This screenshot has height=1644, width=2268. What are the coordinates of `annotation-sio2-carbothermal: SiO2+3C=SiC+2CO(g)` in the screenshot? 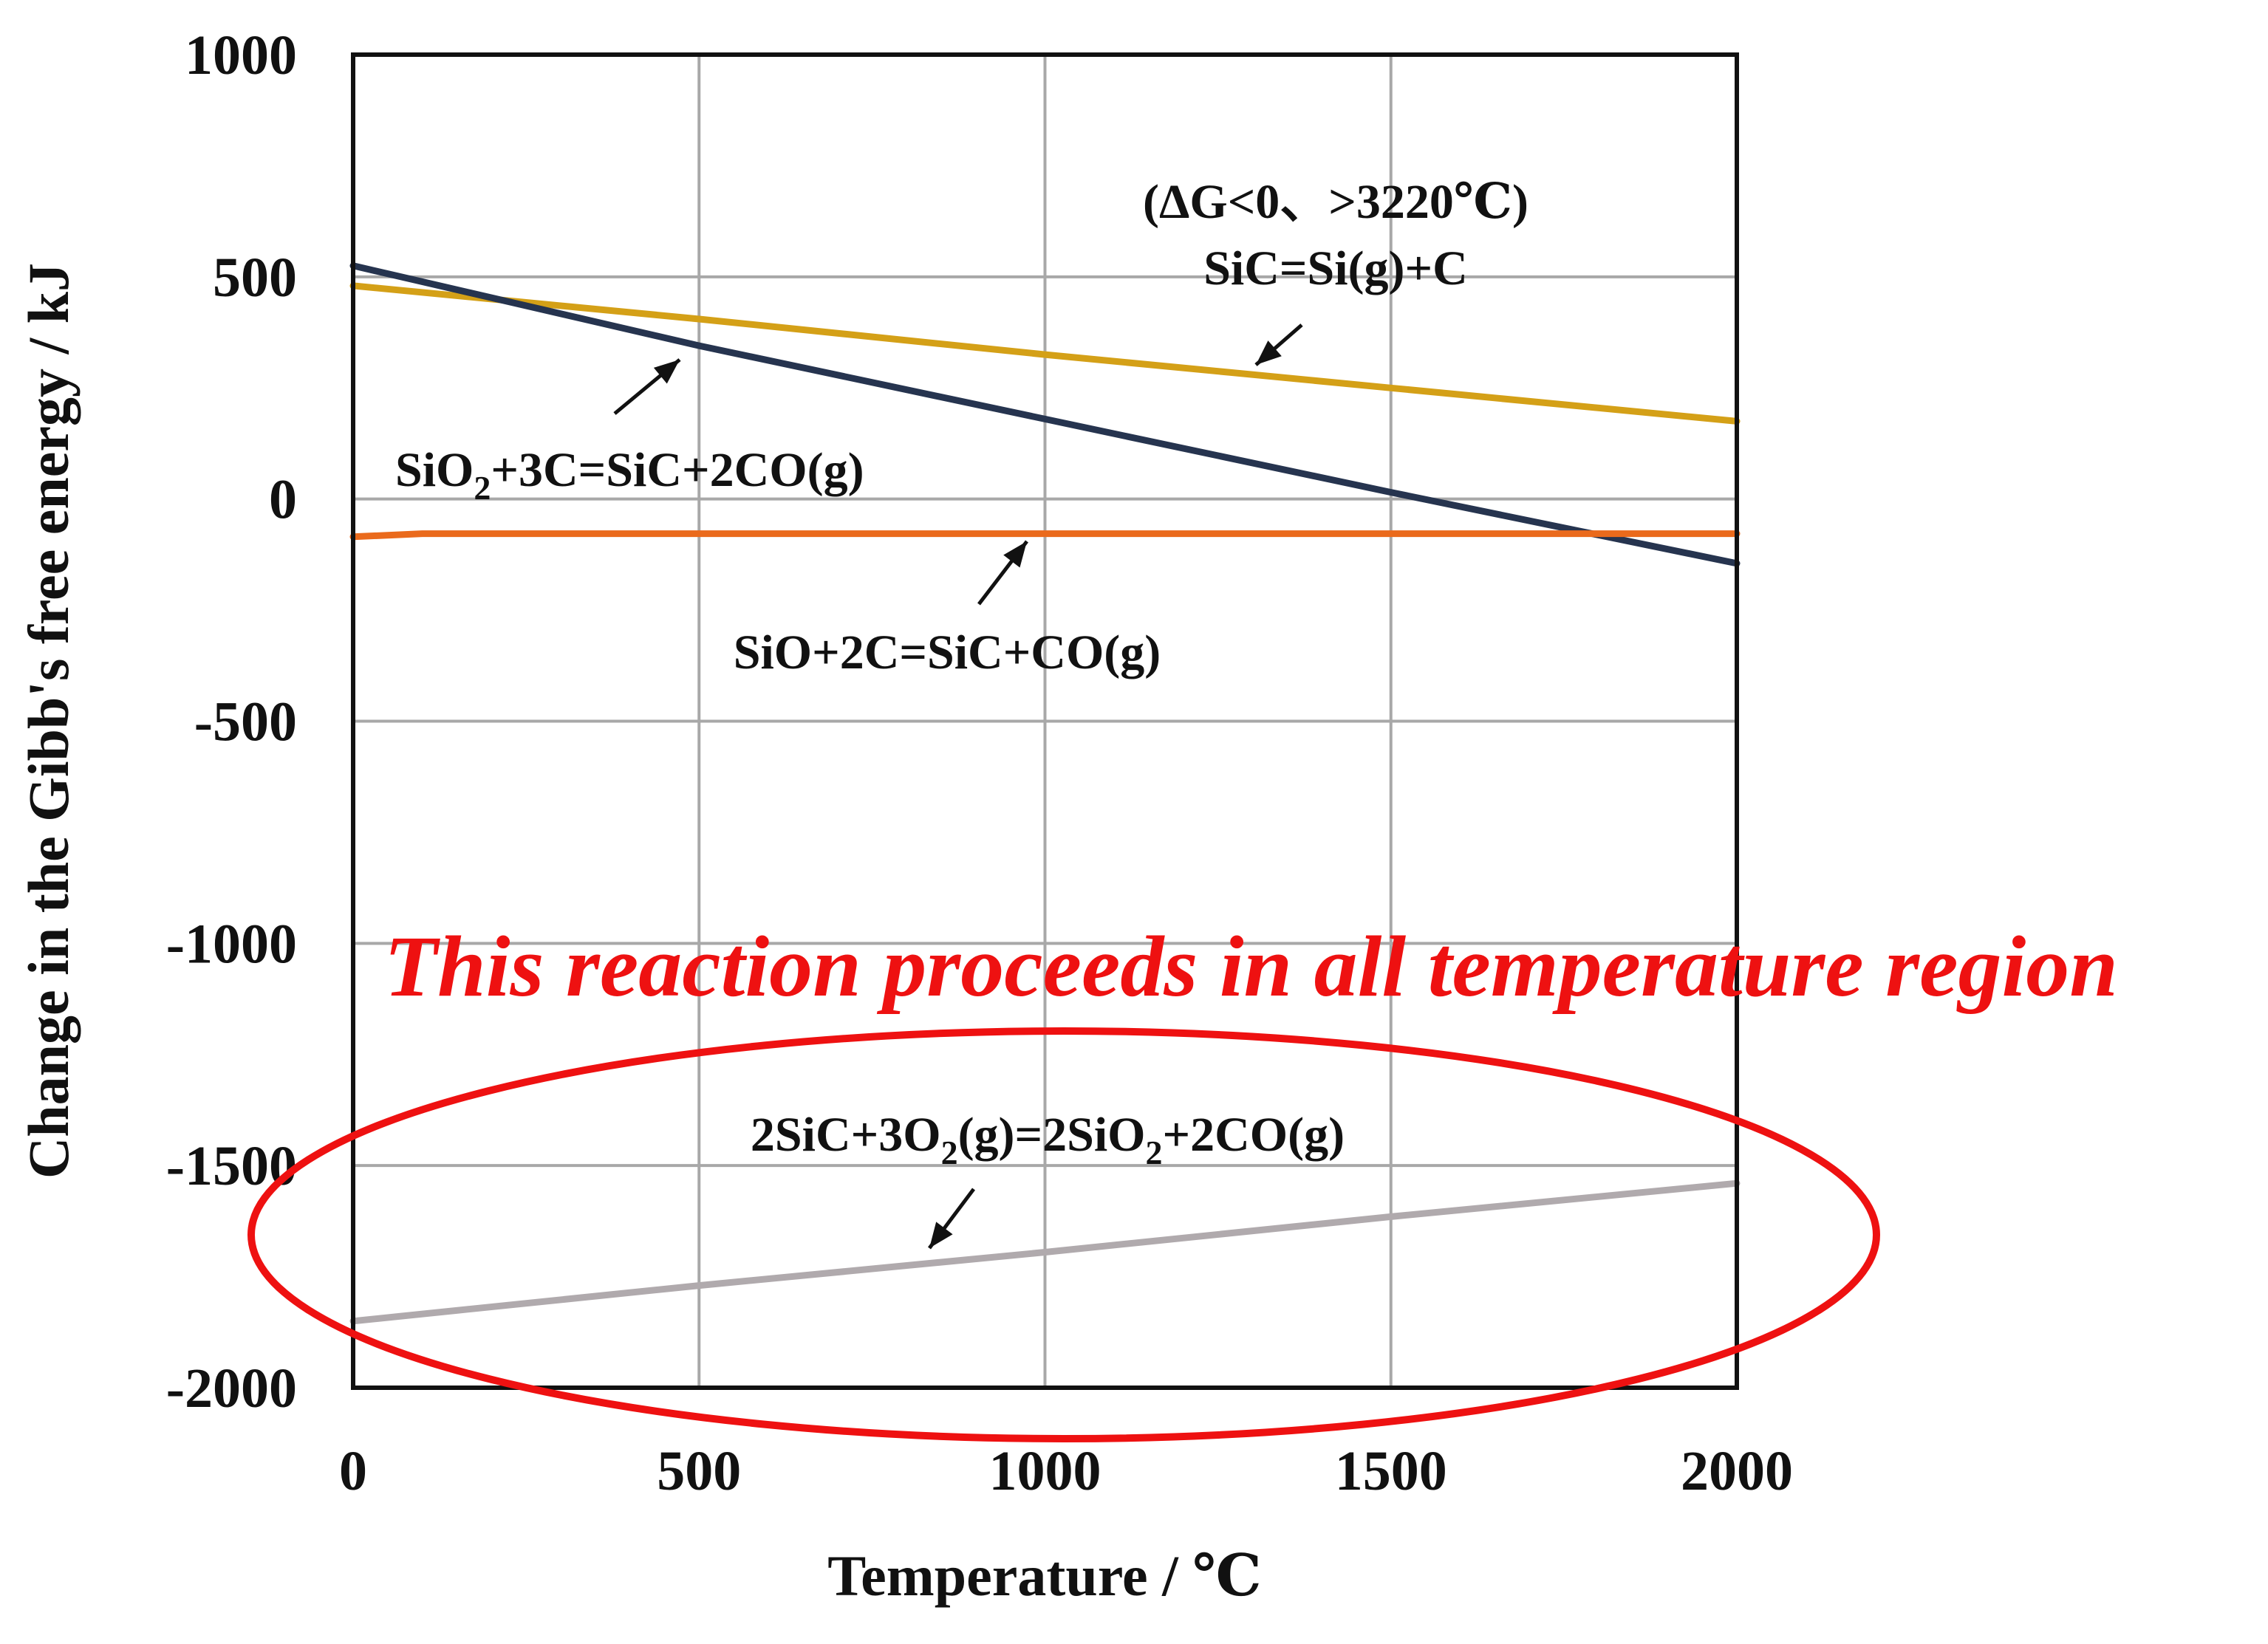 It's located at (629, 475).